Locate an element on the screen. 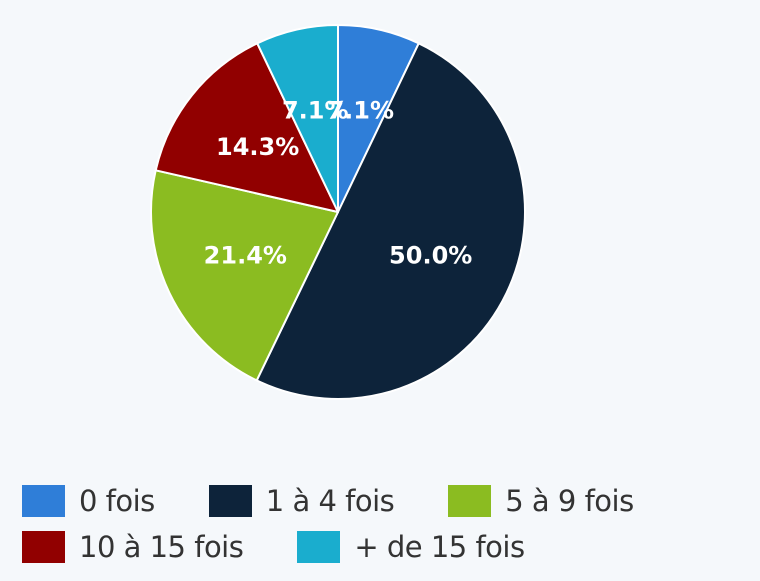 This screenshot has height=581, width=760. legend-label: 5 à 9 fois is located at coordinates (569, 501).